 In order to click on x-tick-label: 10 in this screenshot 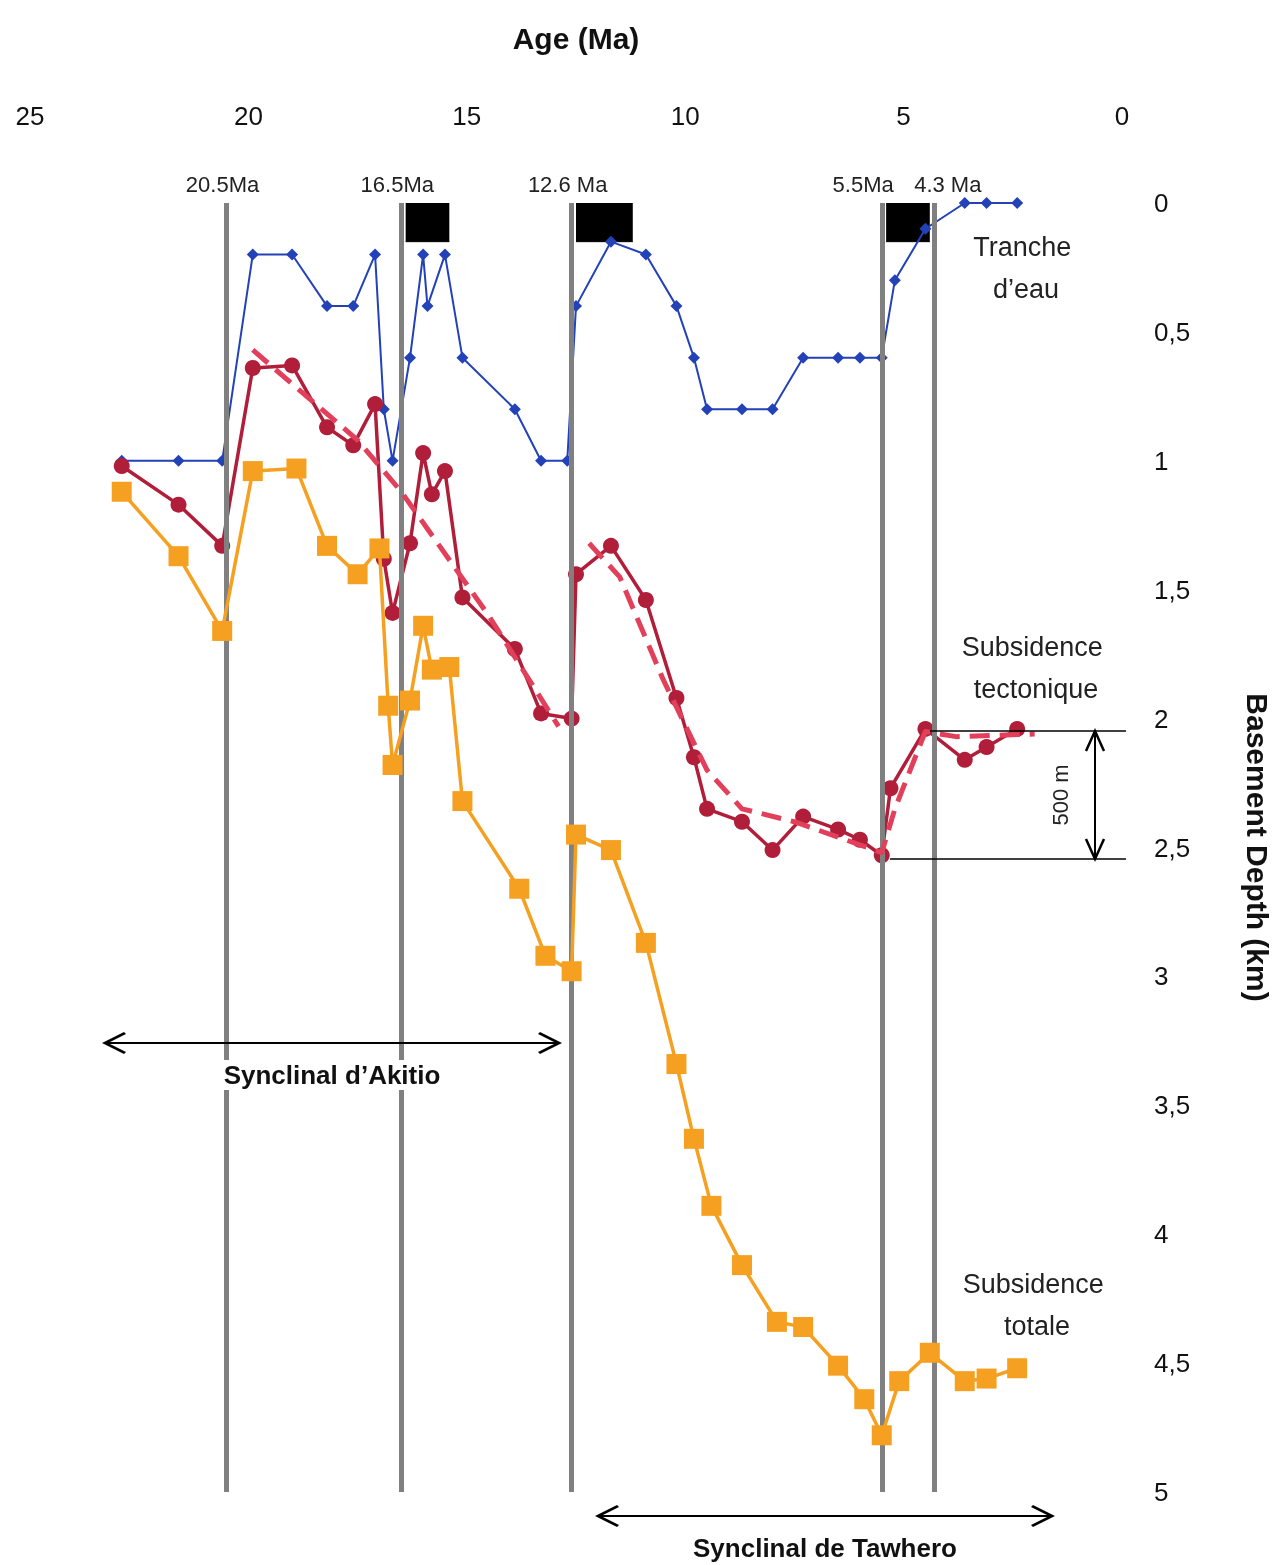, I will do `click(685, 116)`.